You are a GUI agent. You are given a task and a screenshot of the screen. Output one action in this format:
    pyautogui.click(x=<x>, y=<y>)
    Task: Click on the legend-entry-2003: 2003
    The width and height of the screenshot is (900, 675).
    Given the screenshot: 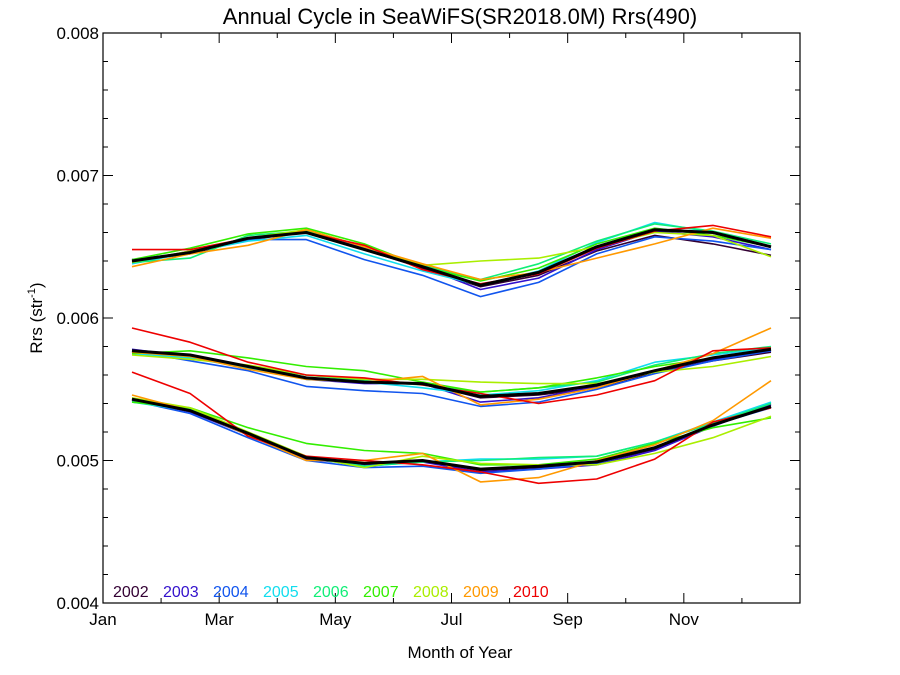 What is the action you would take?
    pyautogui.click(x=181, y=592)
    